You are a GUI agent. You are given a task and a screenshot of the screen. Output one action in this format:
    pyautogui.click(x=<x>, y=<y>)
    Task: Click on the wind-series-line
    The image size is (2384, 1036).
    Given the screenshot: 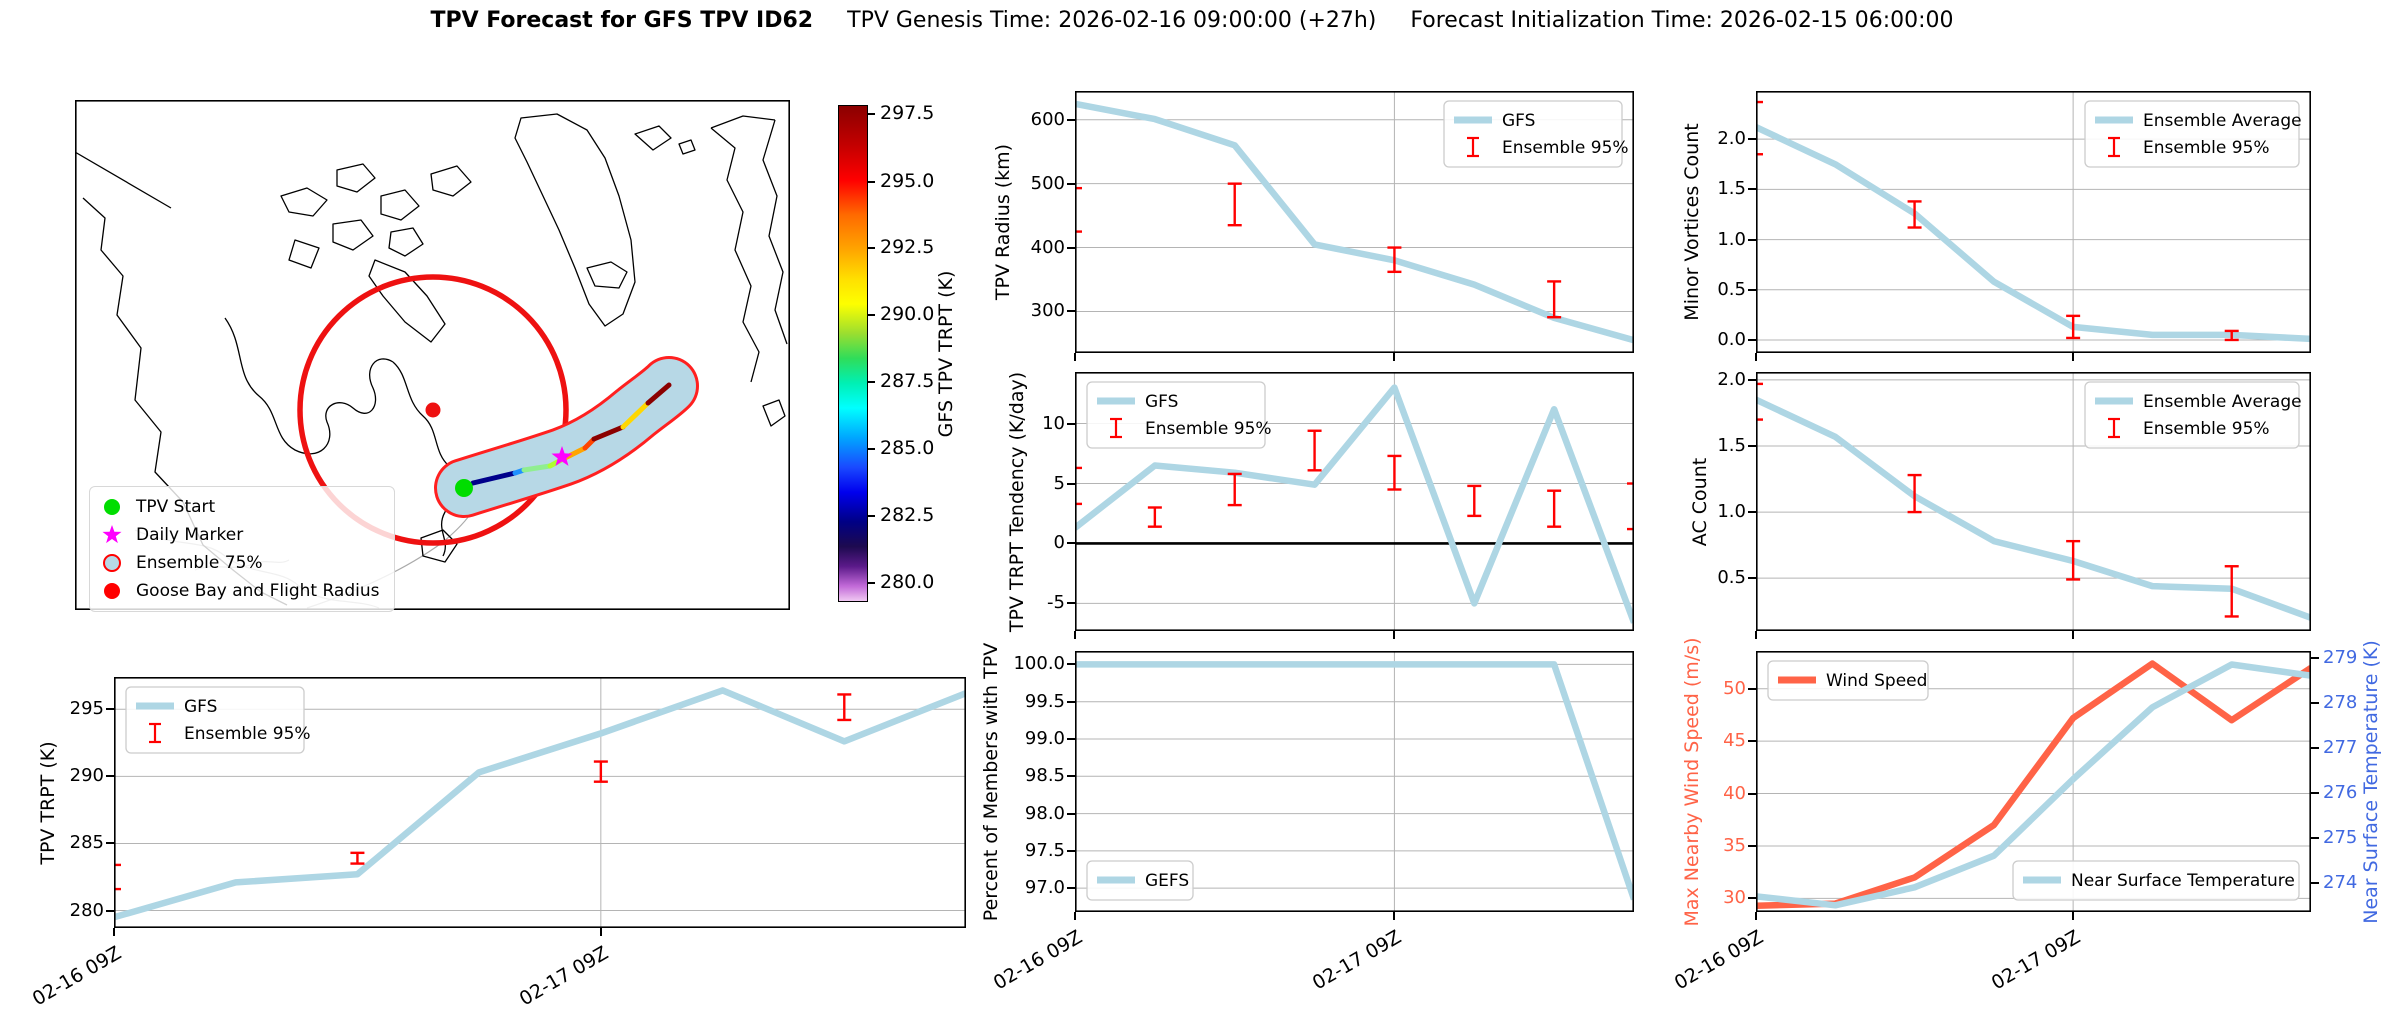 What is the action you would take?
    pyautogui.click(x=2033, y=785)
    